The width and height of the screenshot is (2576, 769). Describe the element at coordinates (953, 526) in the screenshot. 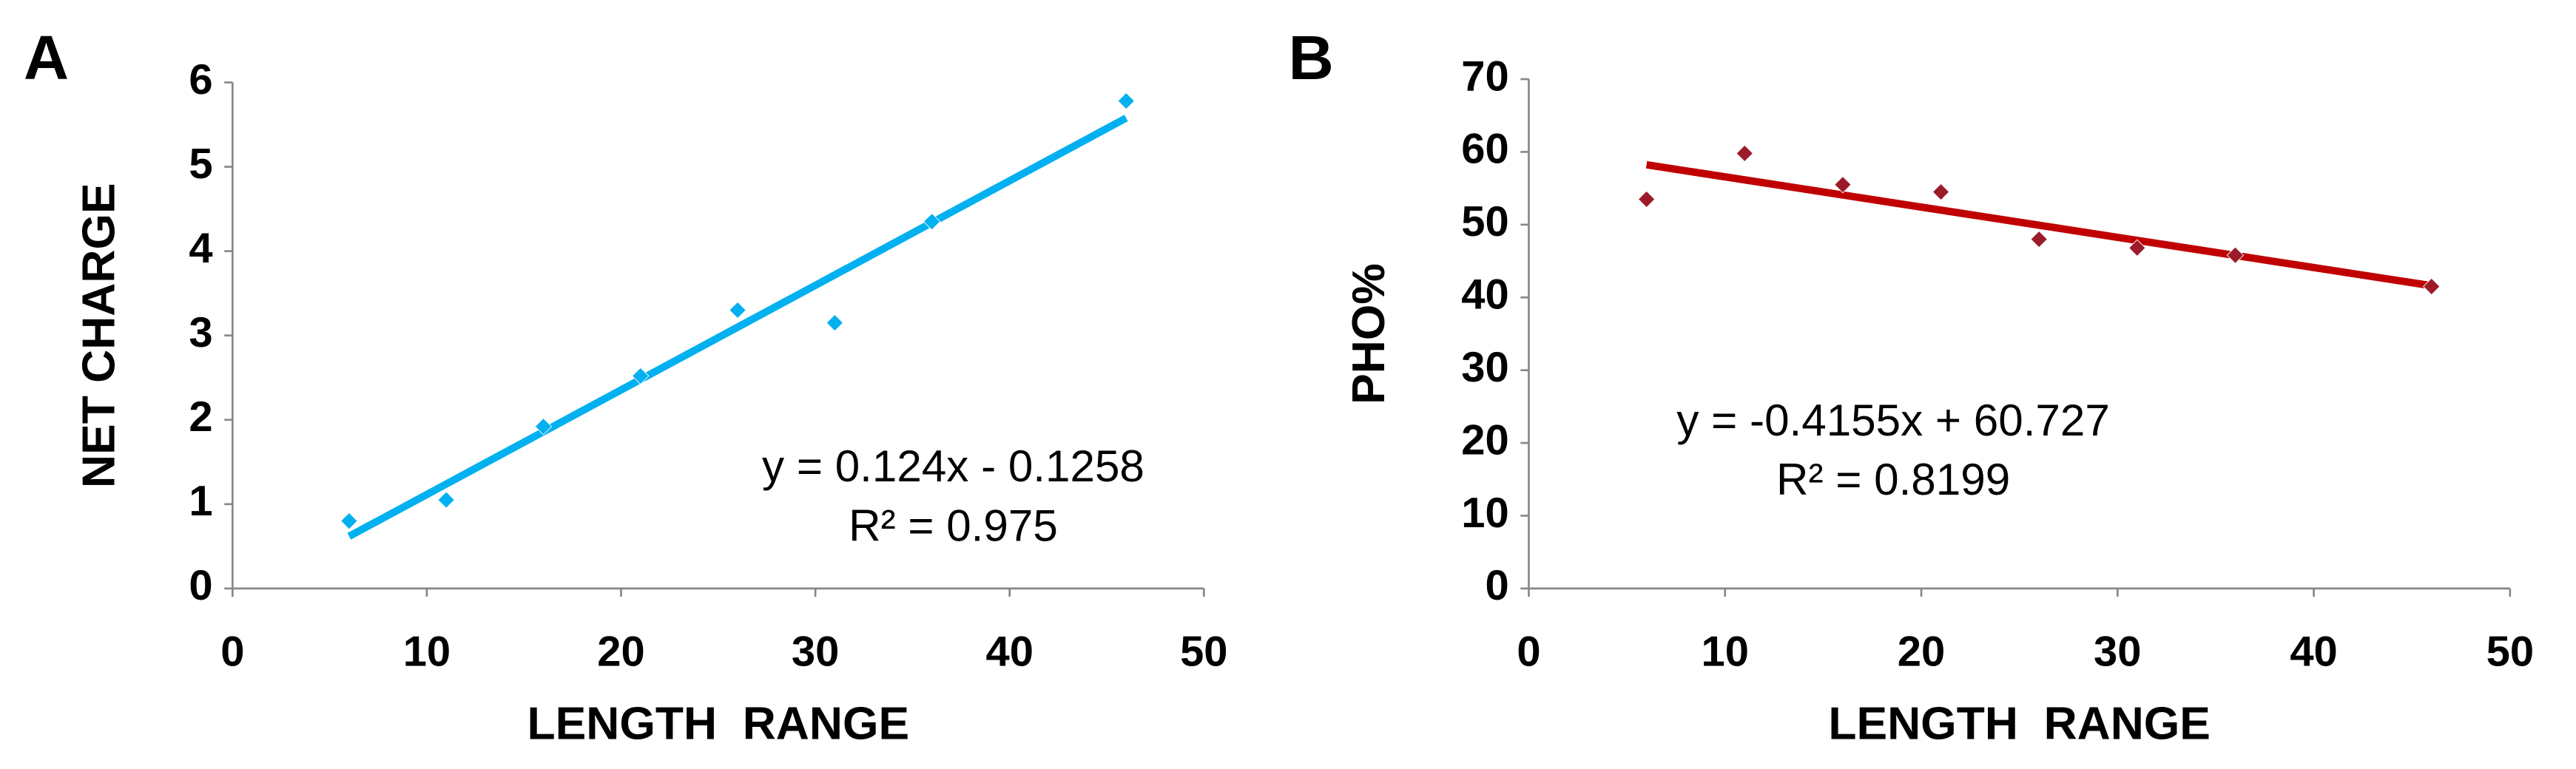

I see `trend-r2: R² = 0.975` at that location.